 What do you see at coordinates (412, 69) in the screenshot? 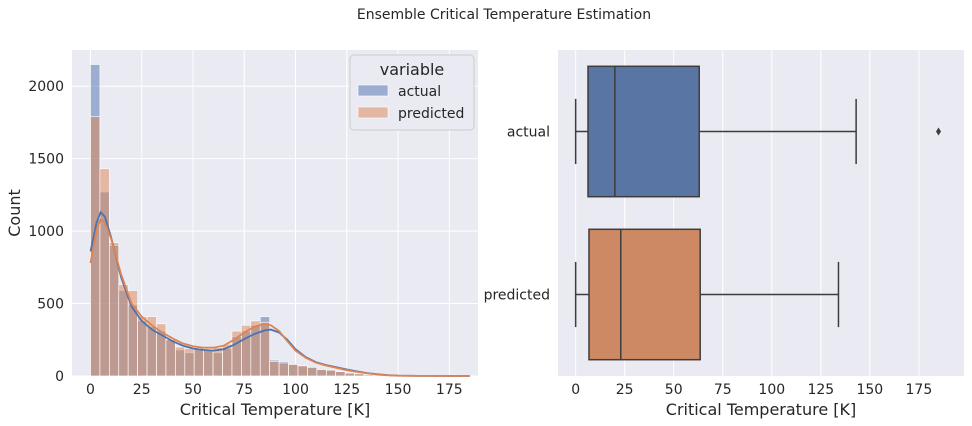
I see `legend-title: variable` at bounding box center [412, 69].